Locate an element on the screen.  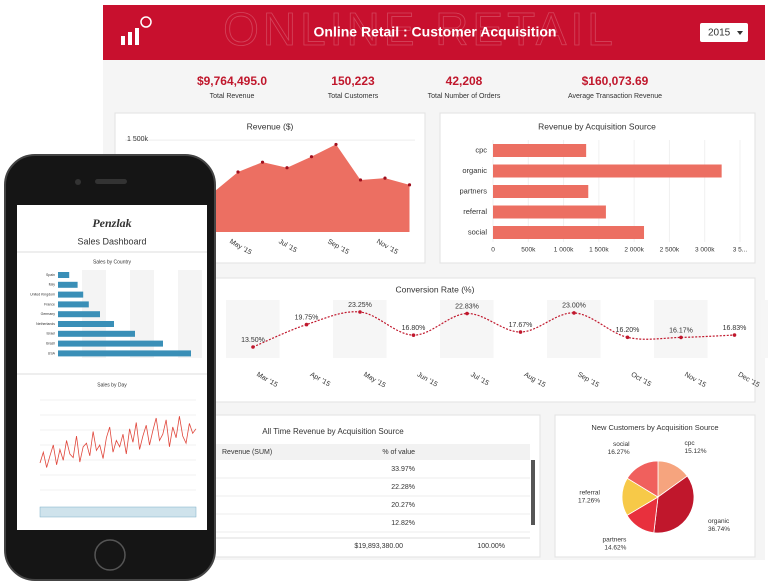
pie-label: social is located at coordinates (621, 444).